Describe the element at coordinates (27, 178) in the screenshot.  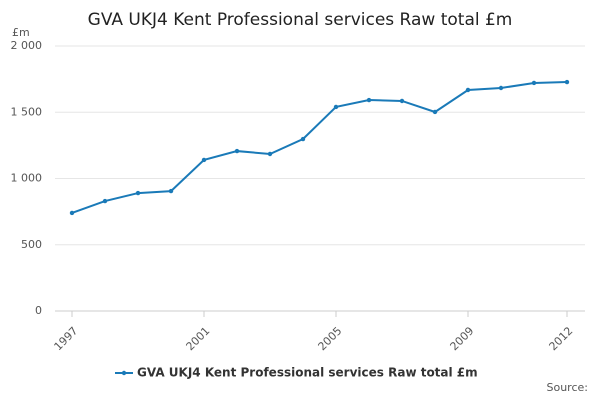
I see `y-tick-label: 1 000` at that location.